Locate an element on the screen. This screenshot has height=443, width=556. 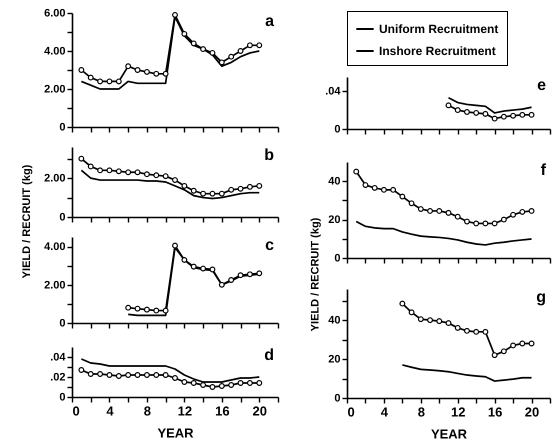
annotation: a is located at coordinates (269, 21).